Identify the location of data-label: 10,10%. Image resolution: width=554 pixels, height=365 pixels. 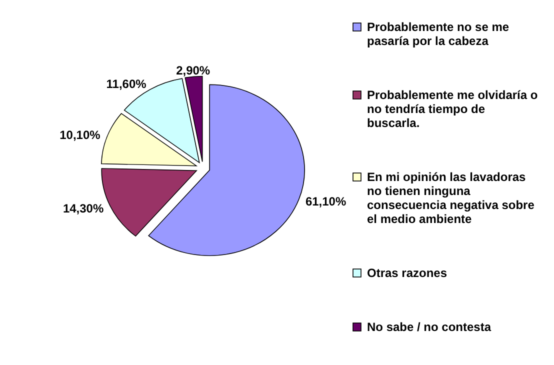
(80, 135).